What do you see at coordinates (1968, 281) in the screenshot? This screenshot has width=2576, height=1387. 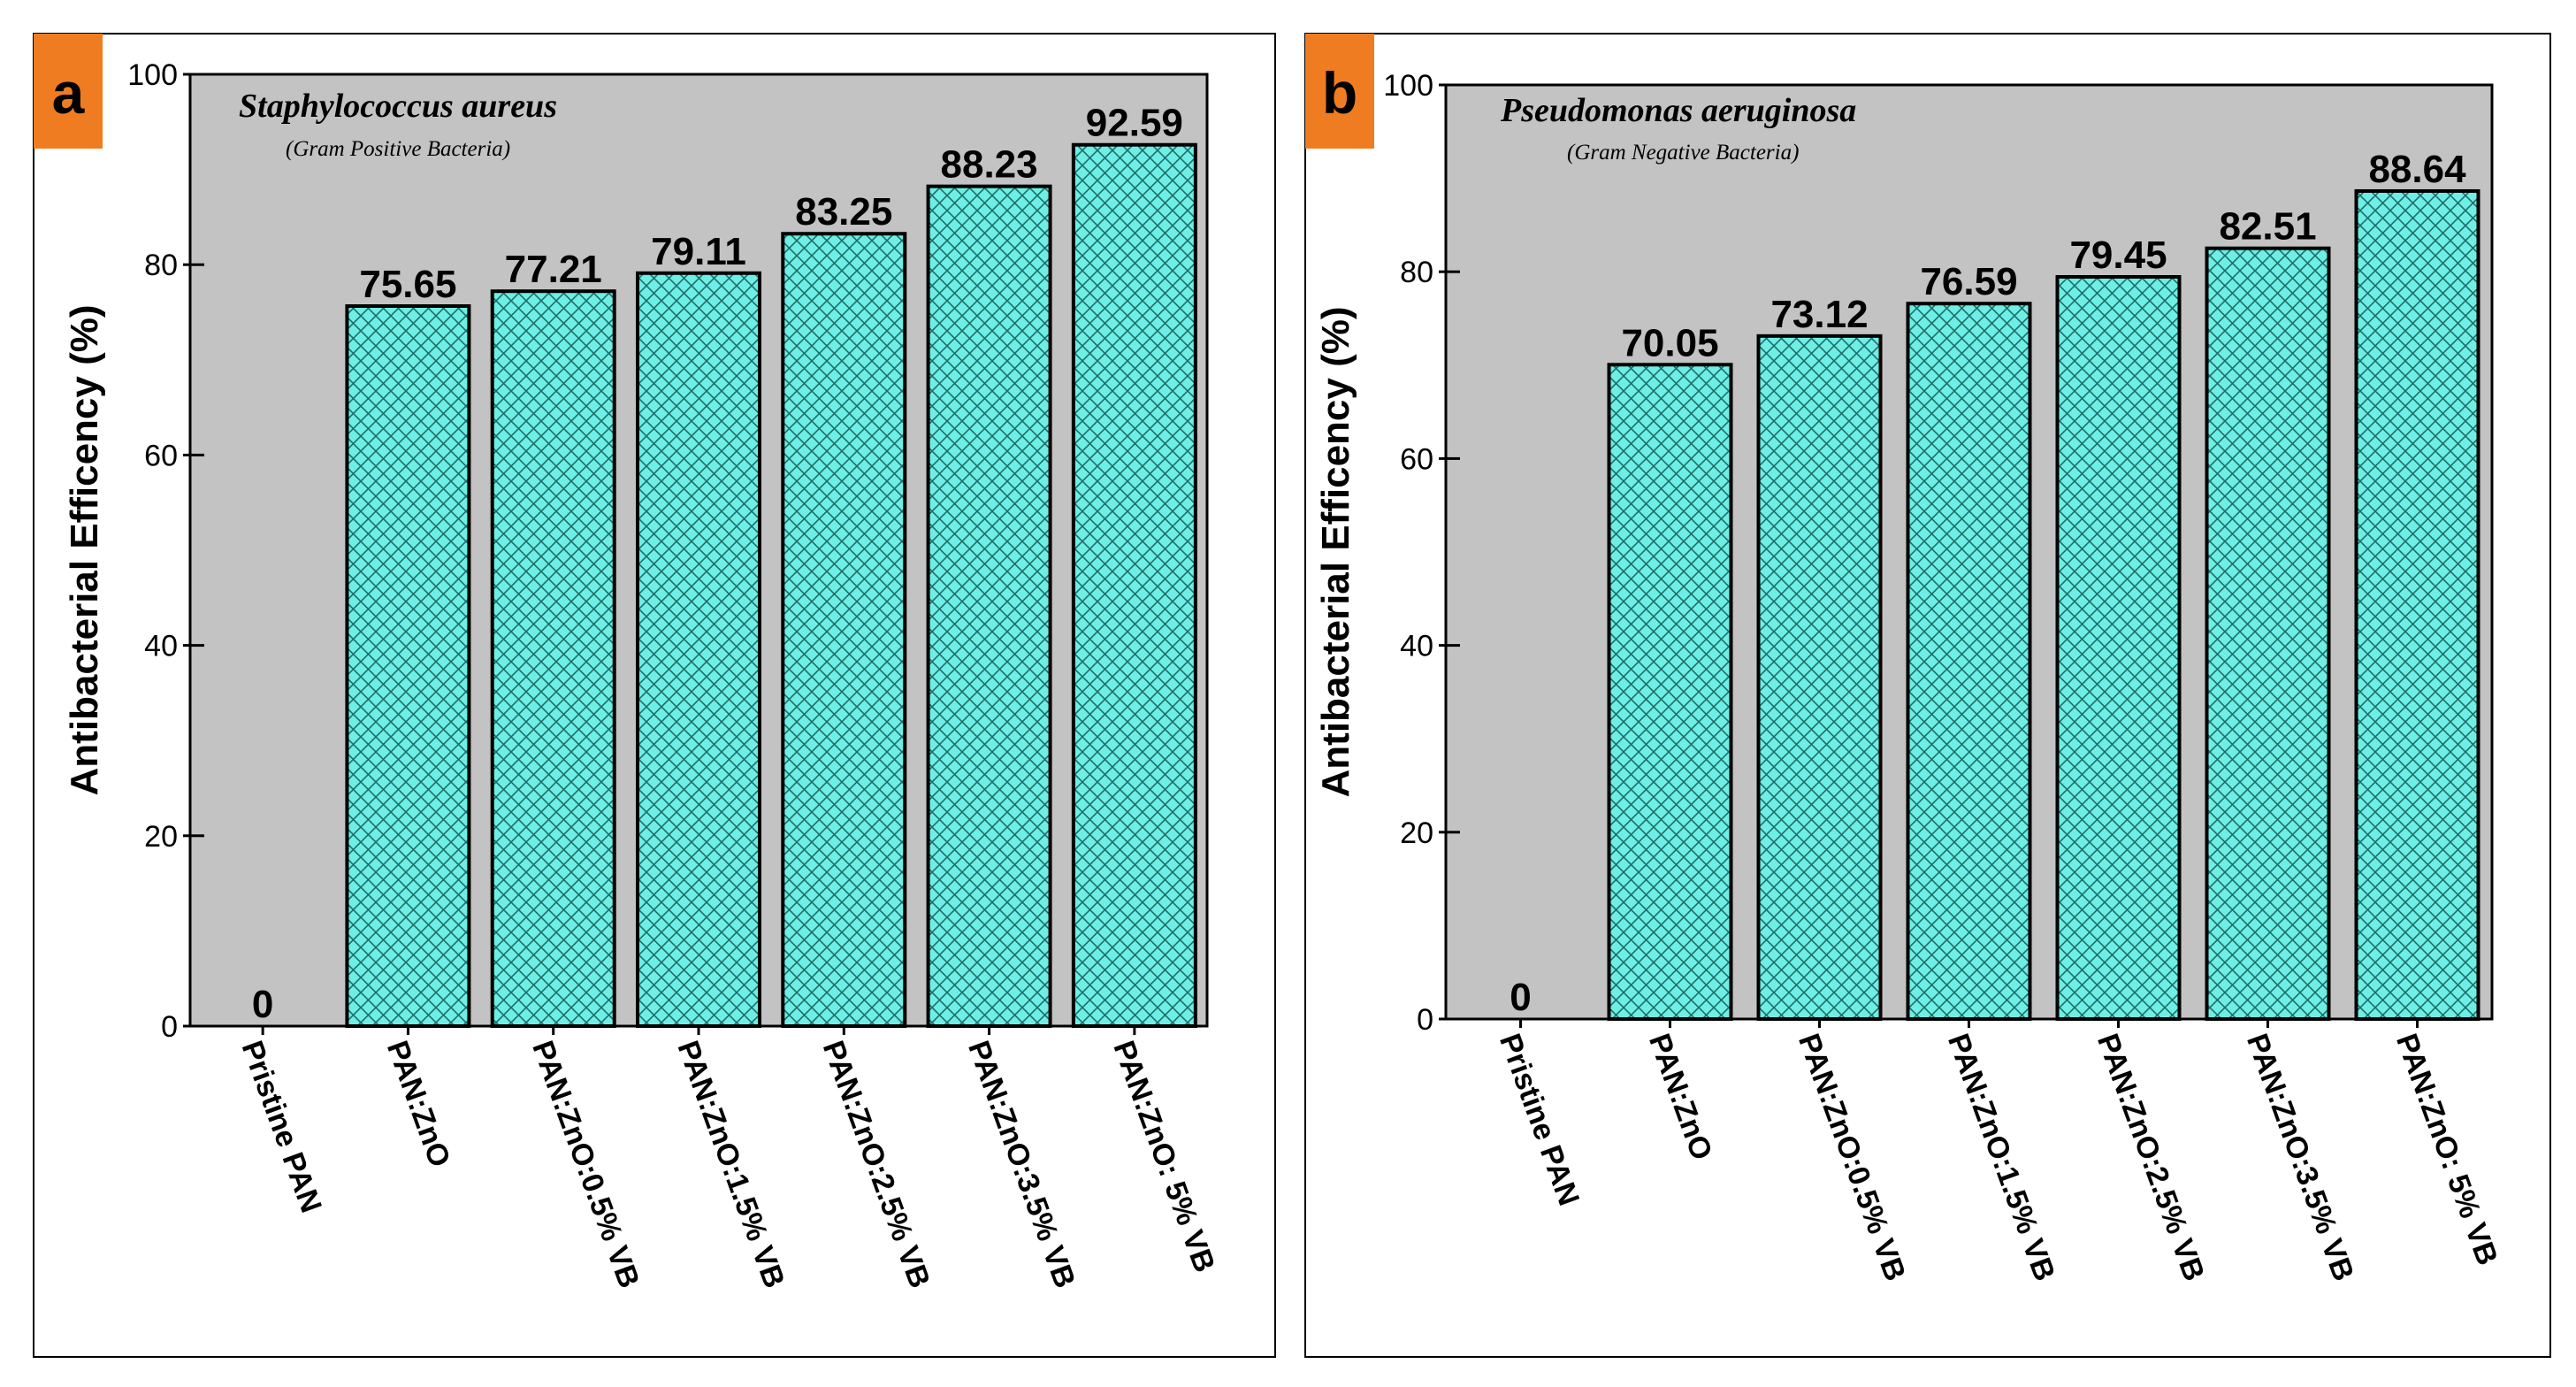 I see `value-label: 76.59` at bounding box center [1968, 281].